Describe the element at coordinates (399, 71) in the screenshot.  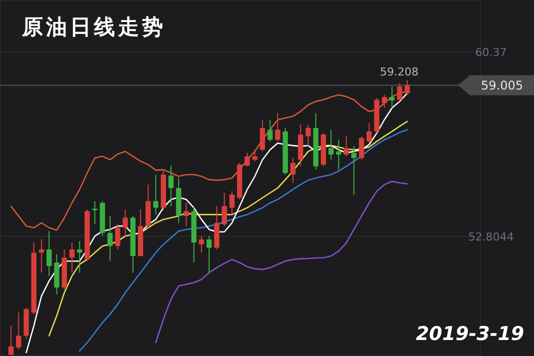
I see `annotation: 59.208` at that location.